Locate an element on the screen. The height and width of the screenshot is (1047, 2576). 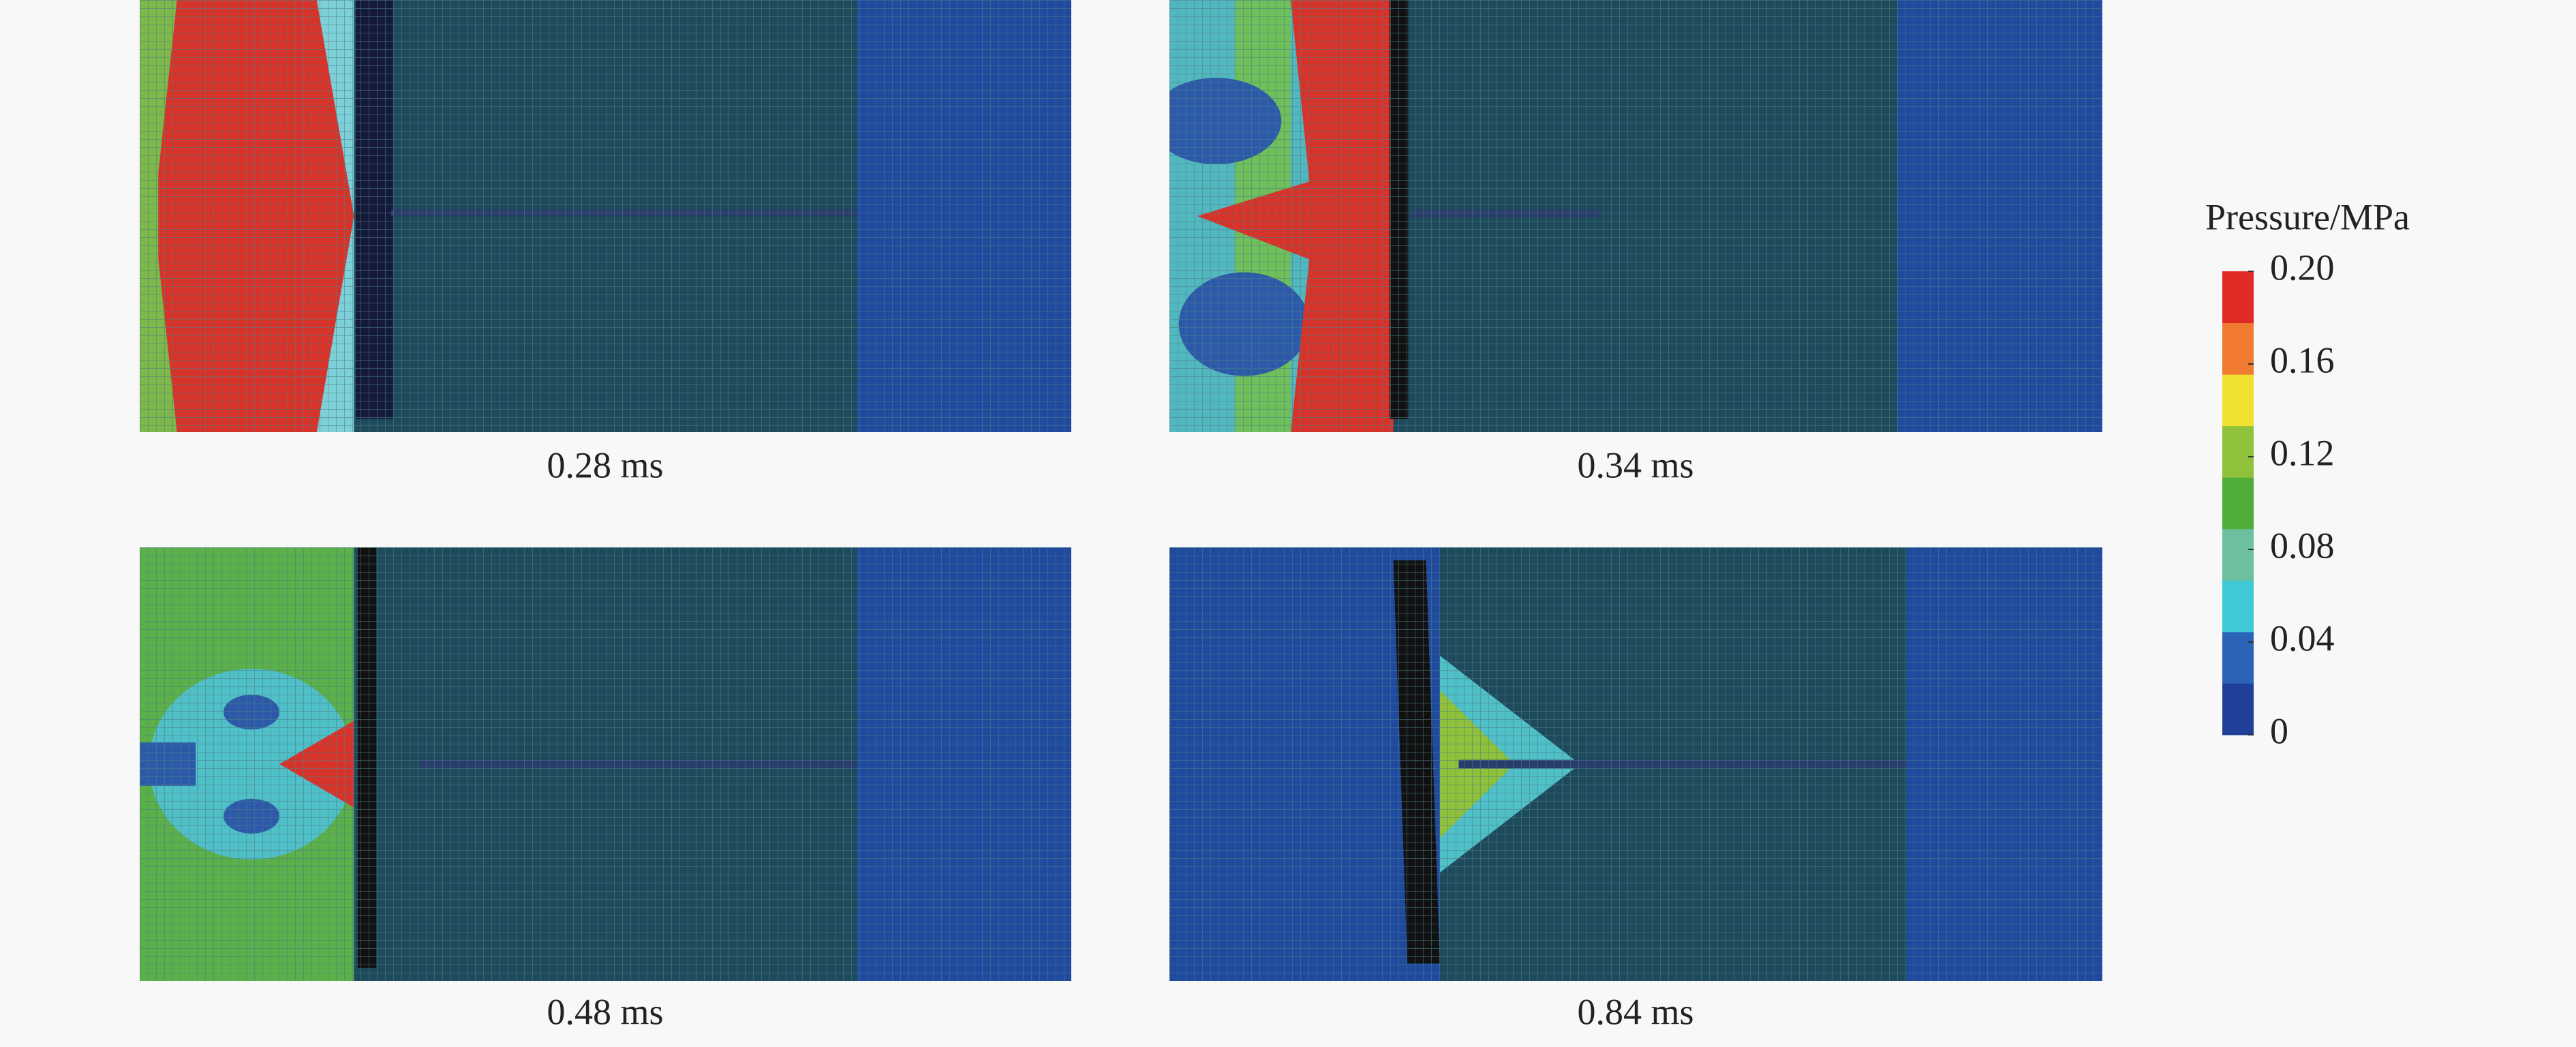
tick-label: 0.12 is located at coordinates (2302, 452).